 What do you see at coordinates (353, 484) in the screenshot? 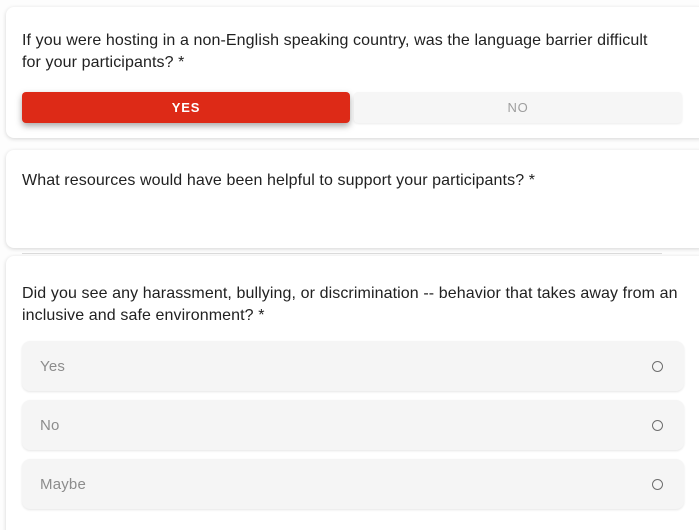
I see `option-row-maybe: Maybe` at bounding box center [353, 484].